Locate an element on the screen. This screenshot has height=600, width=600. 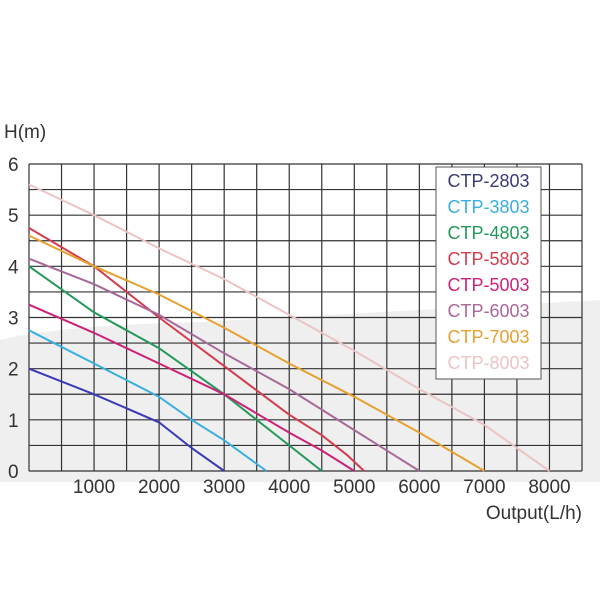
legend-entry: CTP-4803 is located at coordinates (488, 233).